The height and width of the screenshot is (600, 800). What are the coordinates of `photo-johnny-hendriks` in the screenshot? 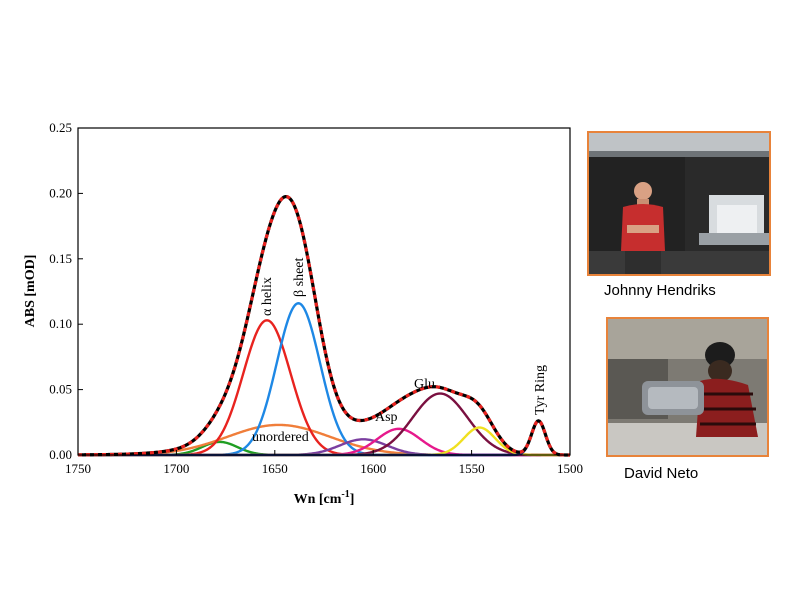 It's located at (679, 203).